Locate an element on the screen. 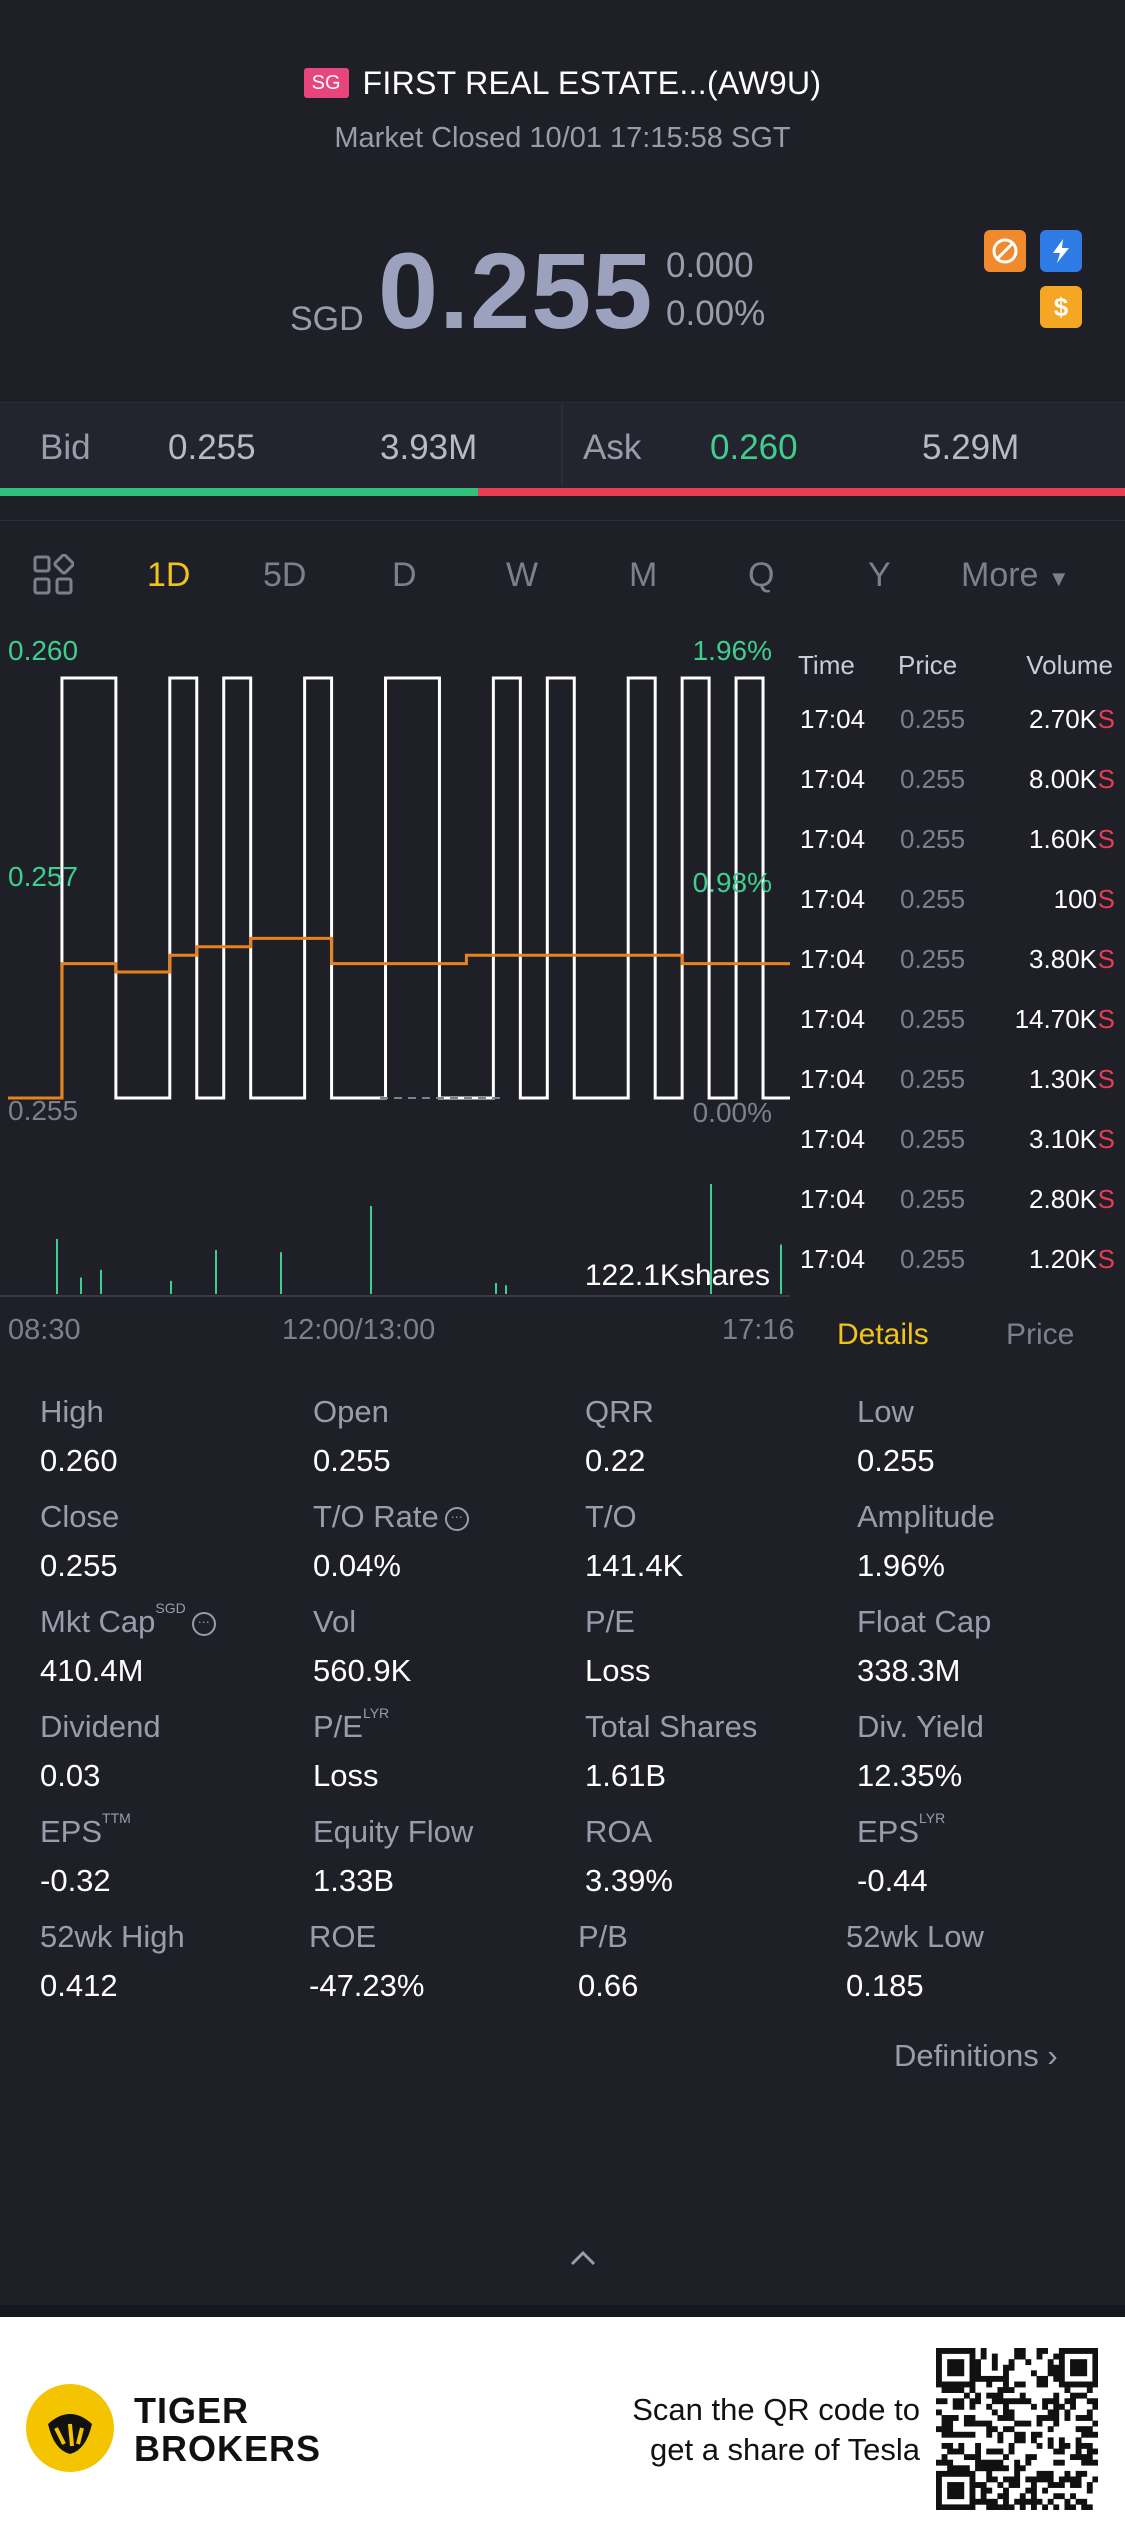  stat-52wk-high-value: 0.412 is located at coordinates (79, 1985).